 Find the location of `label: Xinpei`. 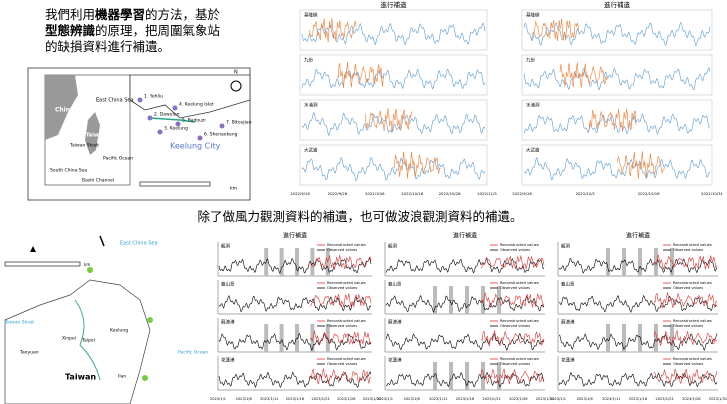

label: Xinpei is located at coordinates (69, 339).